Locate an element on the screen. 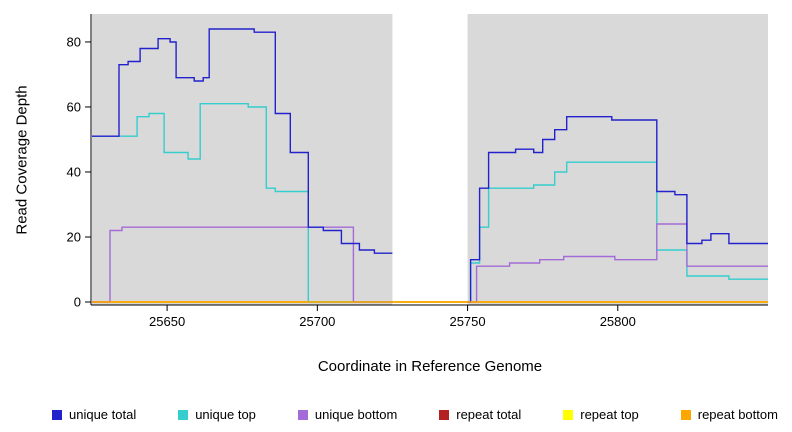 Image resolution: width=792 pixels, height=432 pixels. x-tick-label: 25650 is located at coordinates (167, 321).